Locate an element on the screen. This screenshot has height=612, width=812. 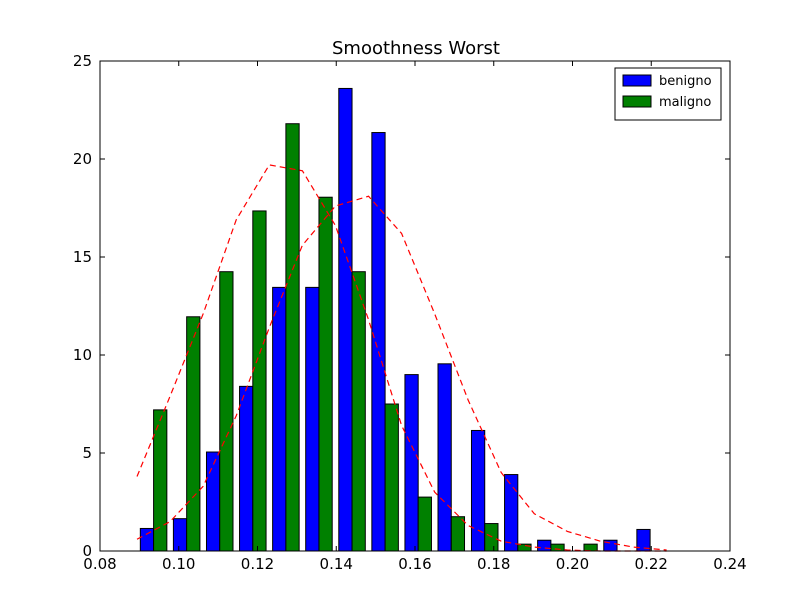
legend: benigno maligno is located at coordinates (668, 94).